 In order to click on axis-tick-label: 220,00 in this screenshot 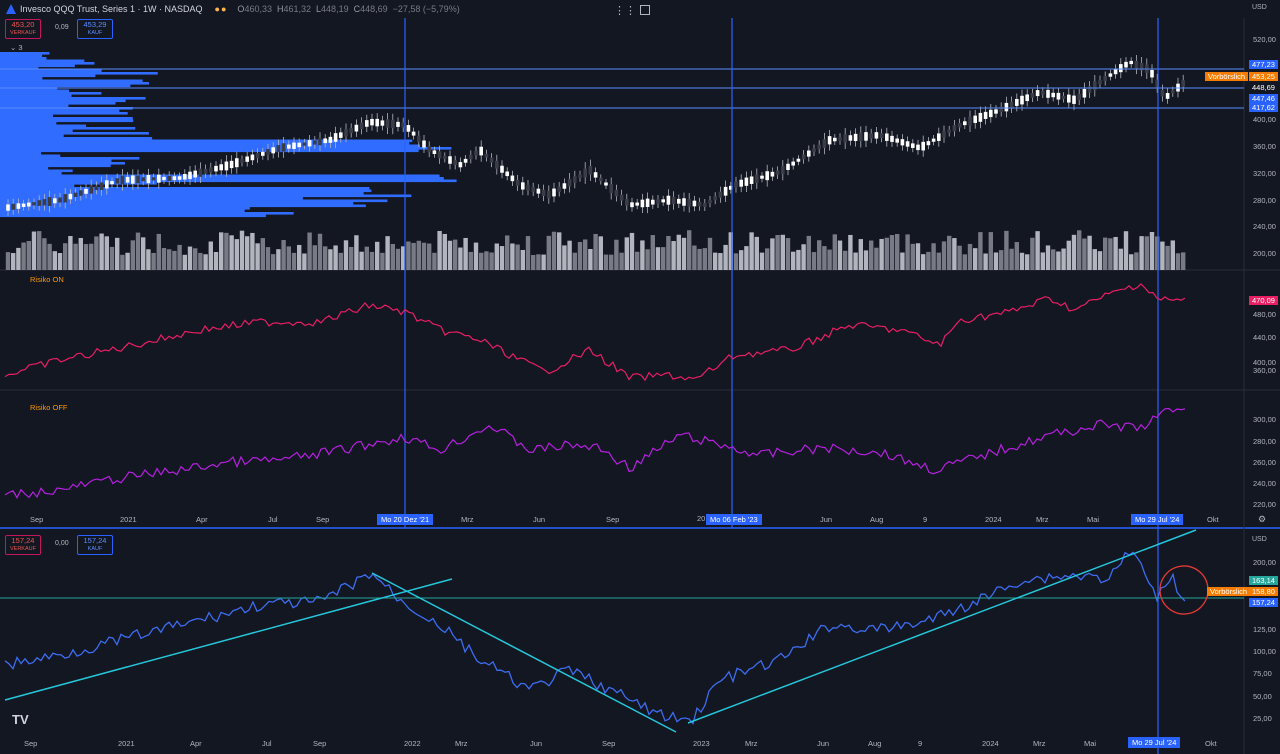, I will do `click(1264, 504)`.